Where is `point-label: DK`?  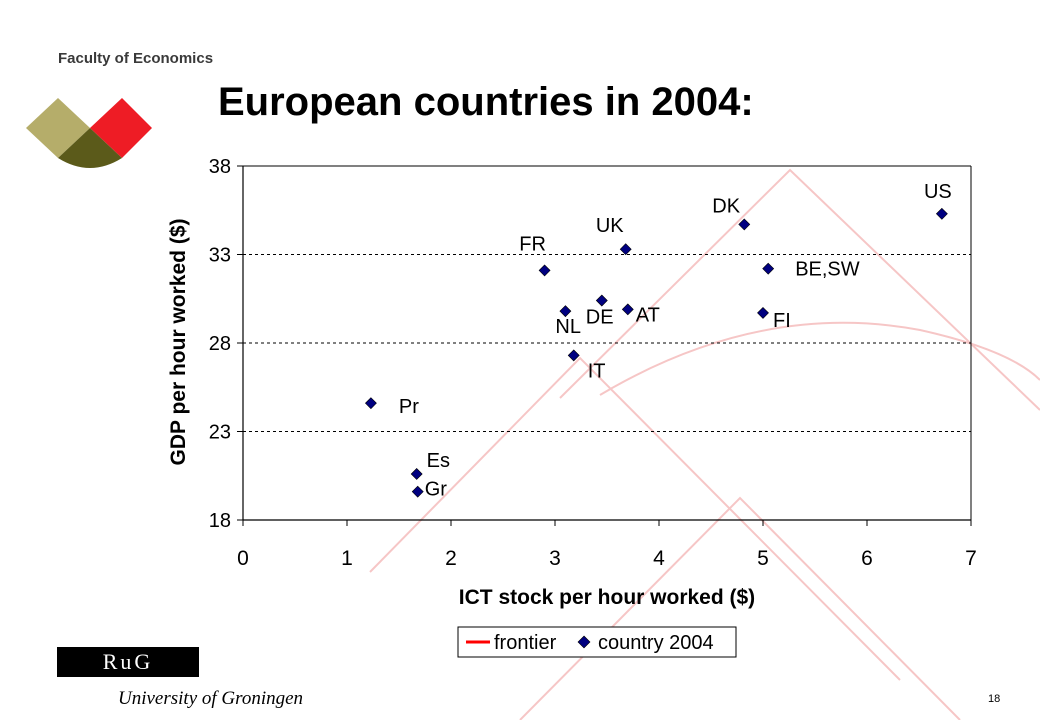 point-label: DK is located at coordinates (726, 206).